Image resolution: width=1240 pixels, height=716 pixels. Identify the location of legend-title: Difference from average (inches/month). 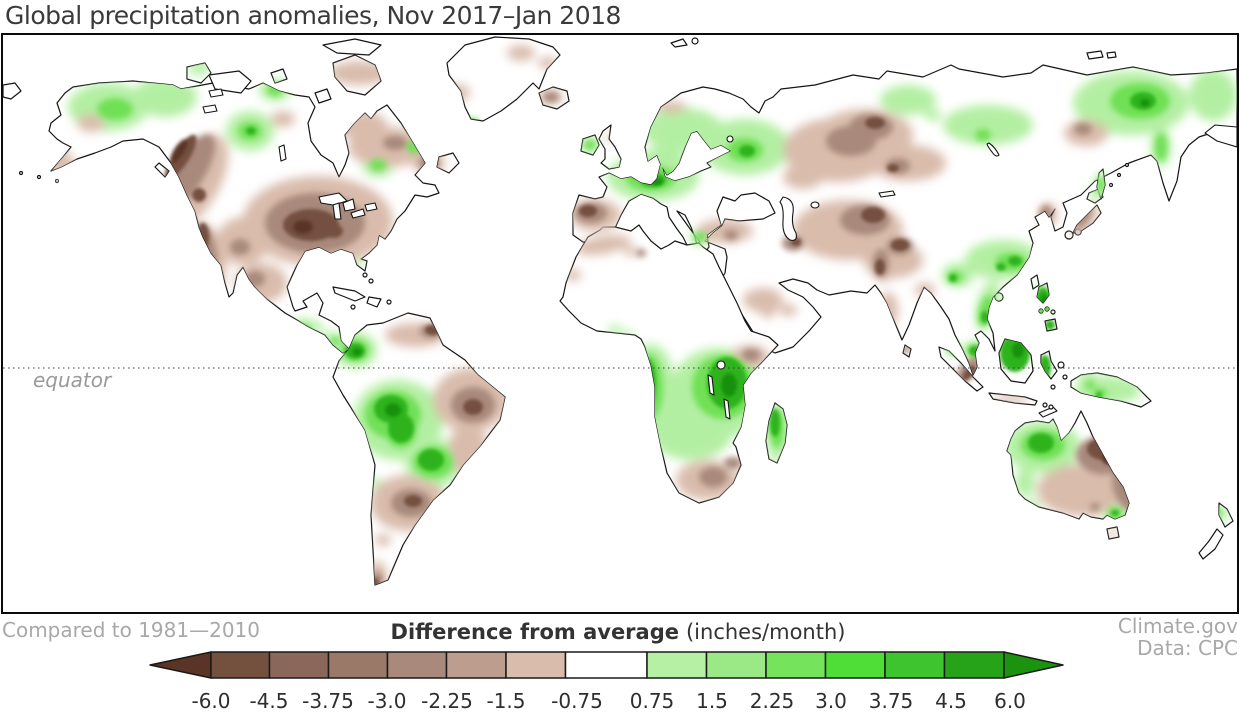
(618, 632).